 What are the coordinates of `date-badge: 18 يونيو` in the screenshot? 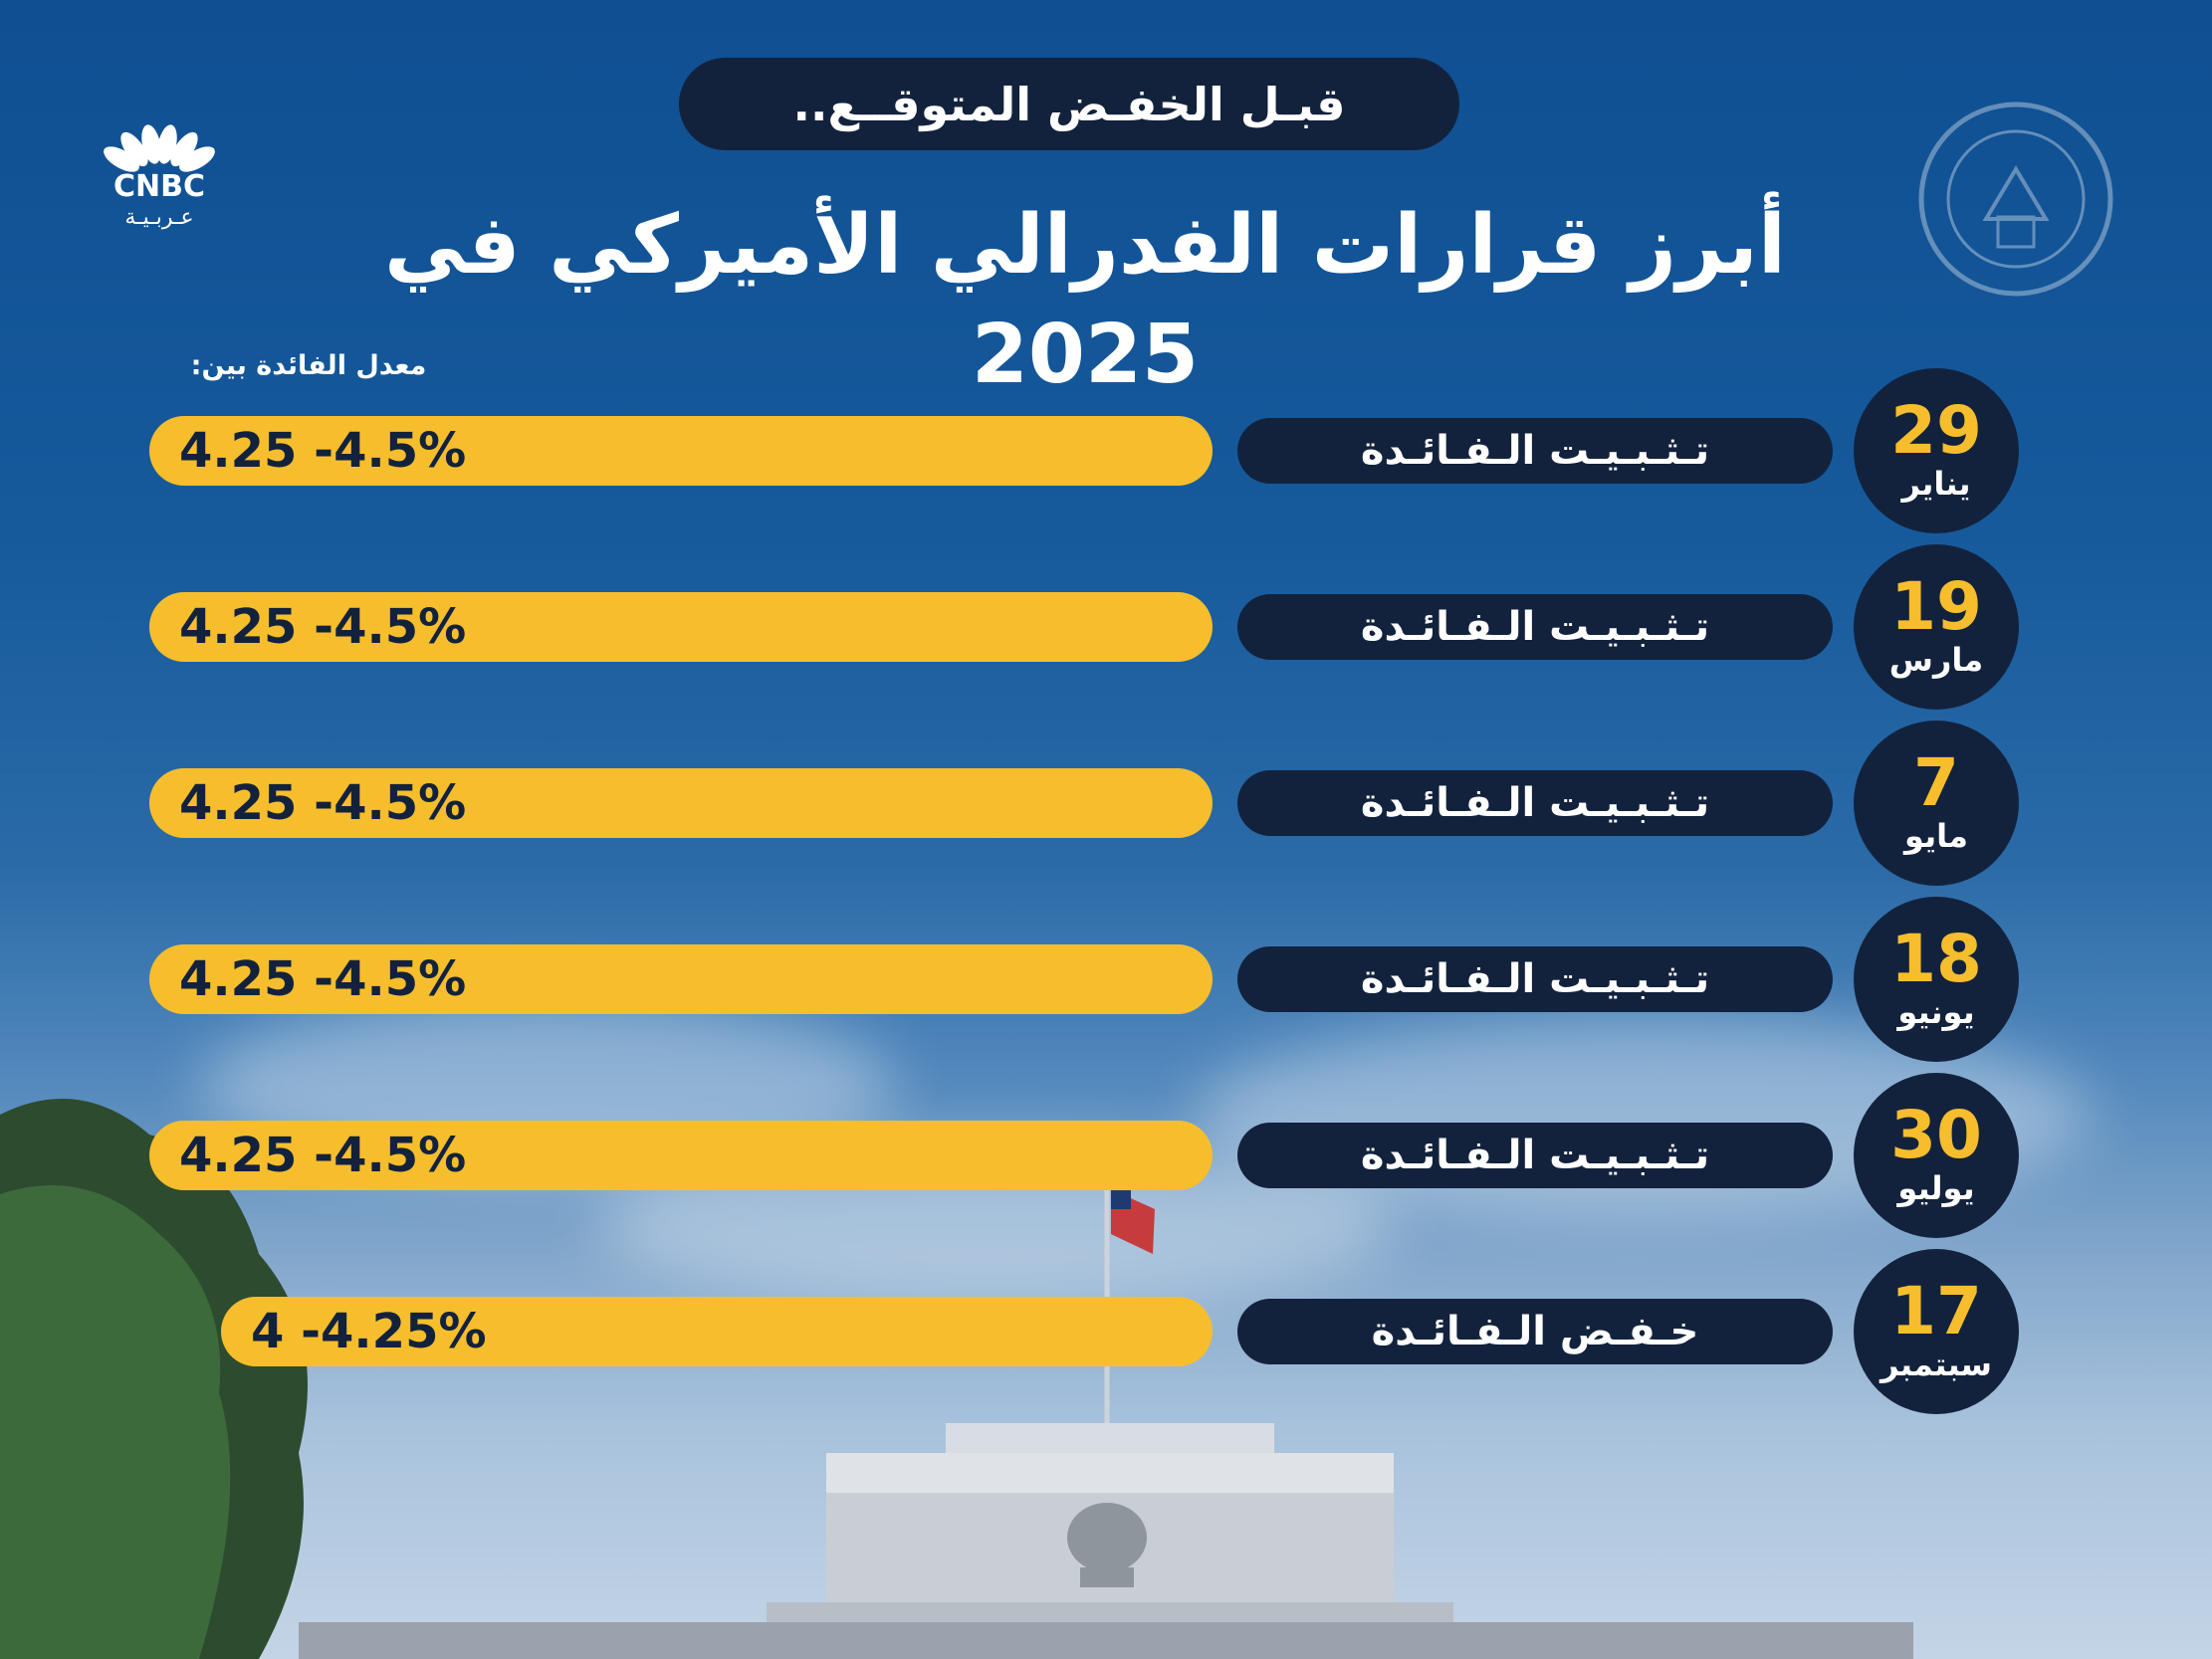 It's located at (1936, 979).